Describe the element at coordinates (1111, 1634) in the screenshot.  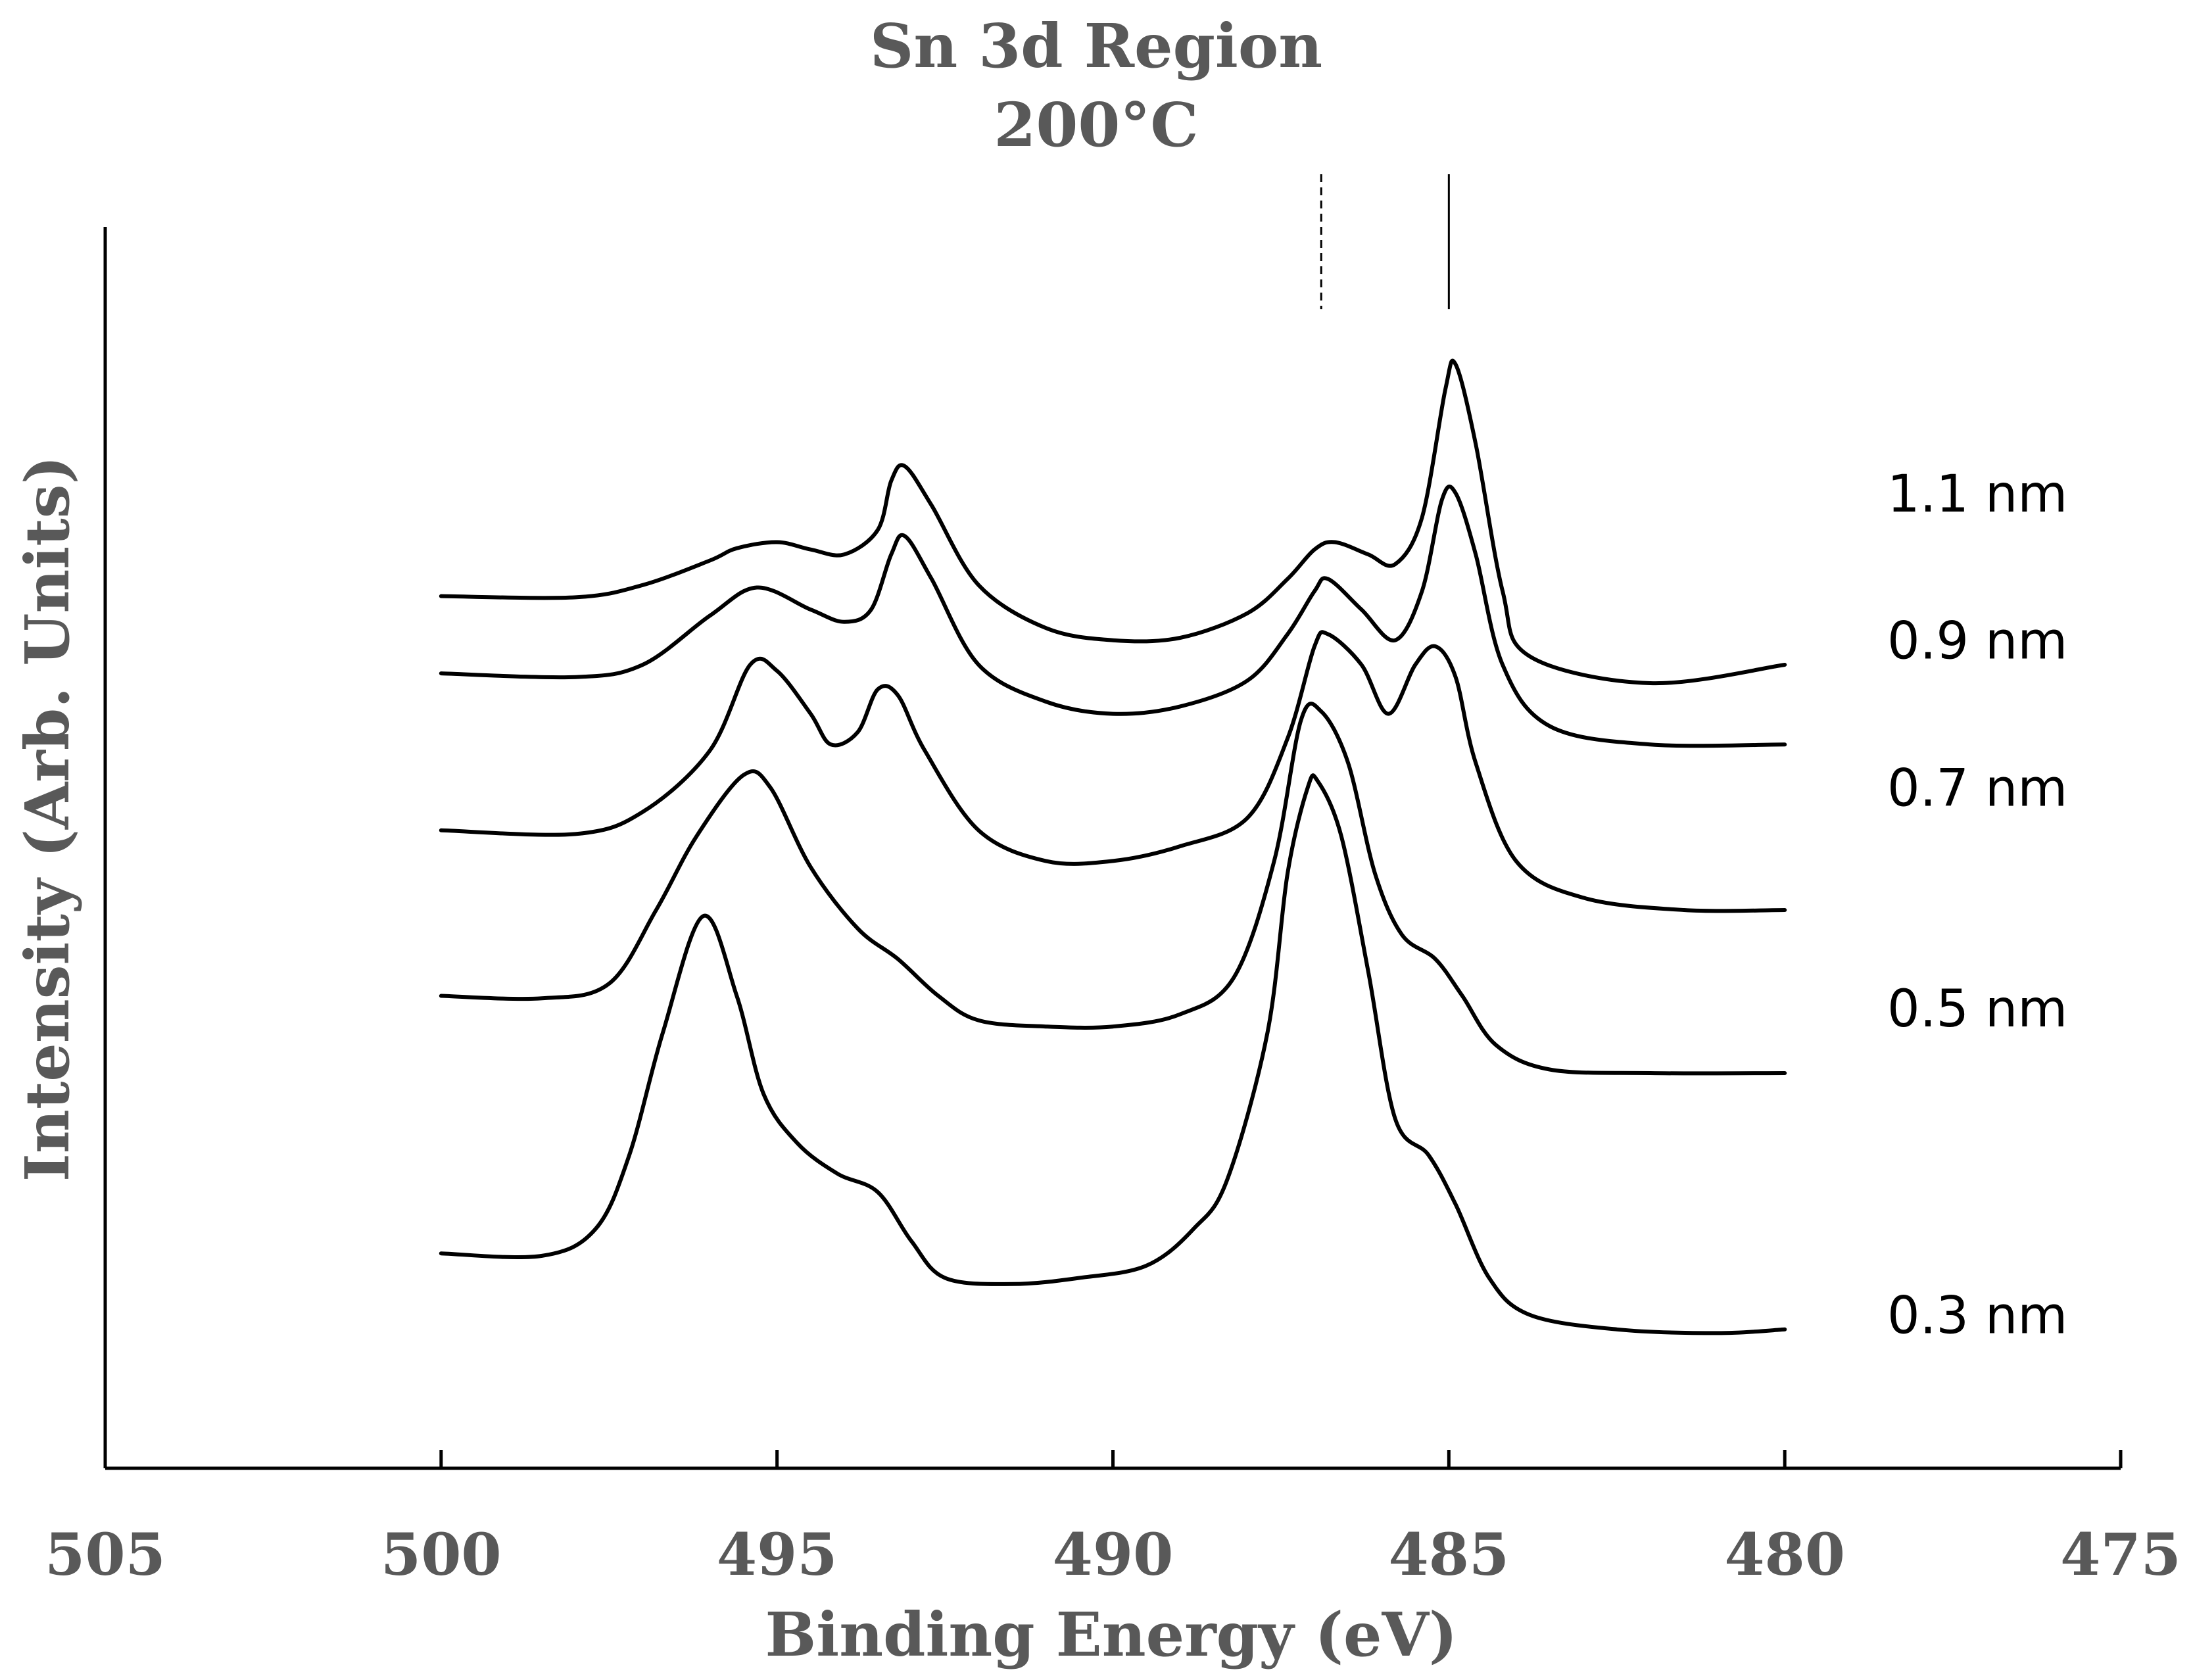
I see `x-axis-title: Binding Energy (eV)` at that location.